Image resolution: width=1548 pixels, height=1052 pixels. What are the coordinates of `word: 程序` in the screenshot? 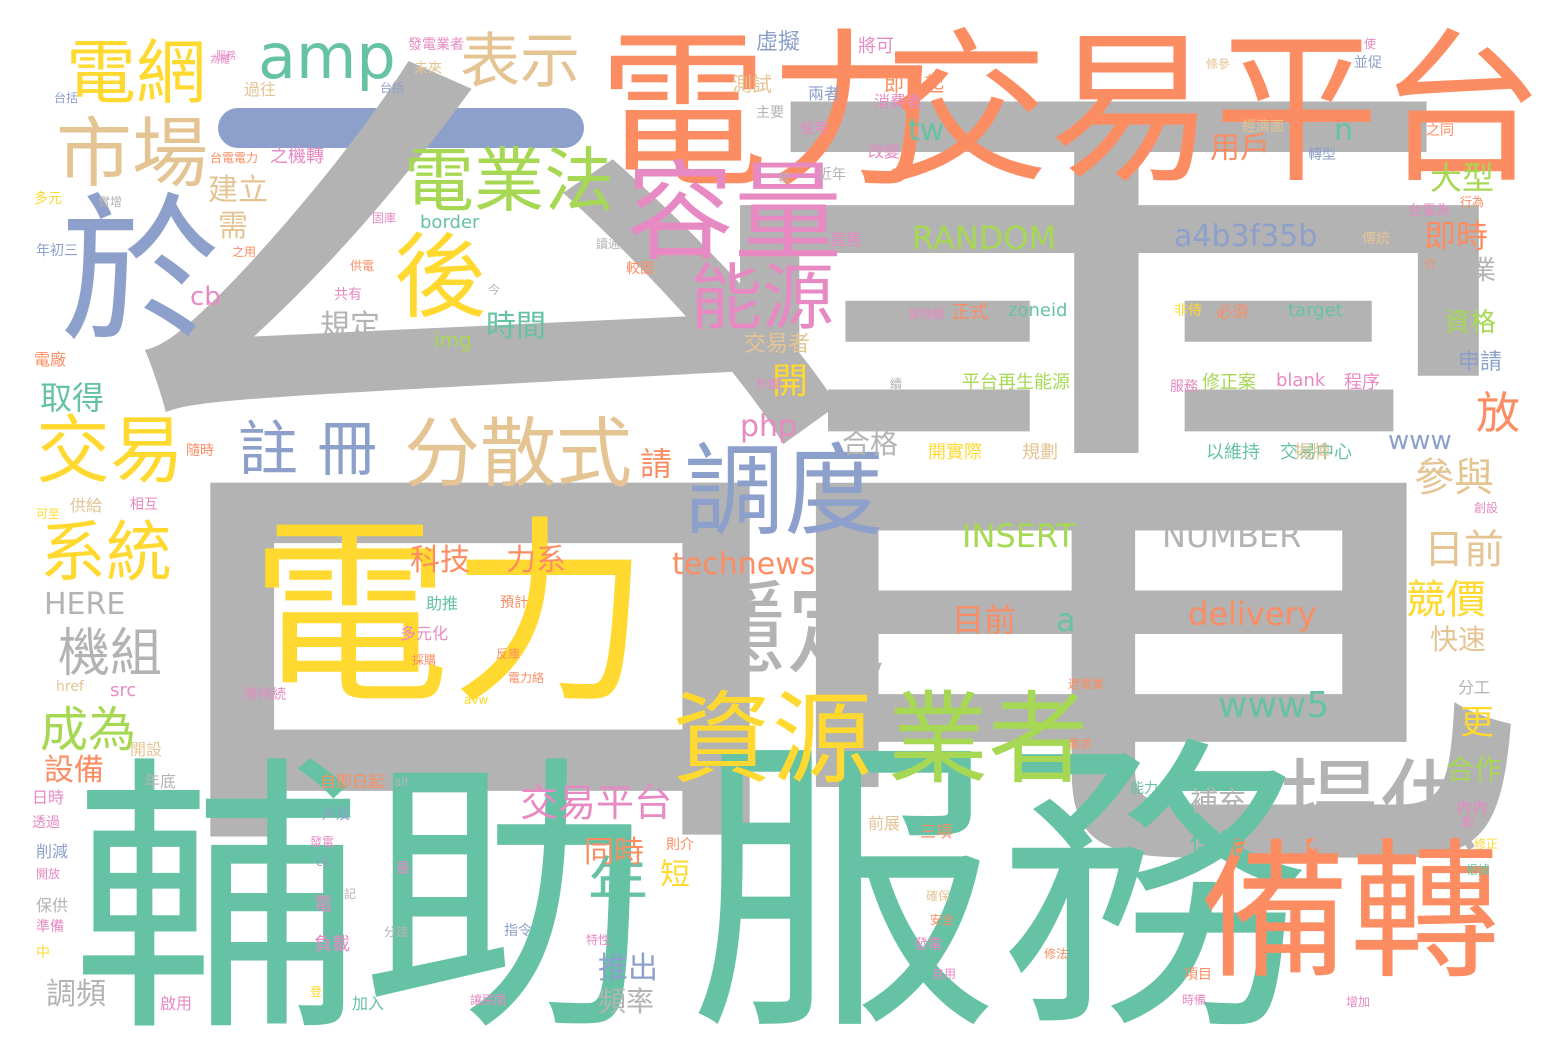 It's located at (1362, 382).